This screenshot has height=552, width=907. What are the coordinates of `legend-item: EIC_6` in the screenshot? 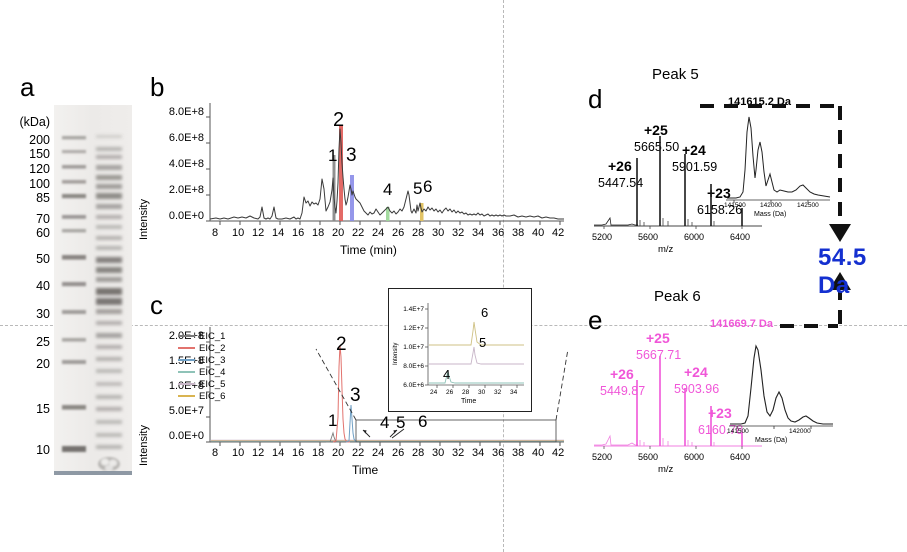 It's located at (201, 396).